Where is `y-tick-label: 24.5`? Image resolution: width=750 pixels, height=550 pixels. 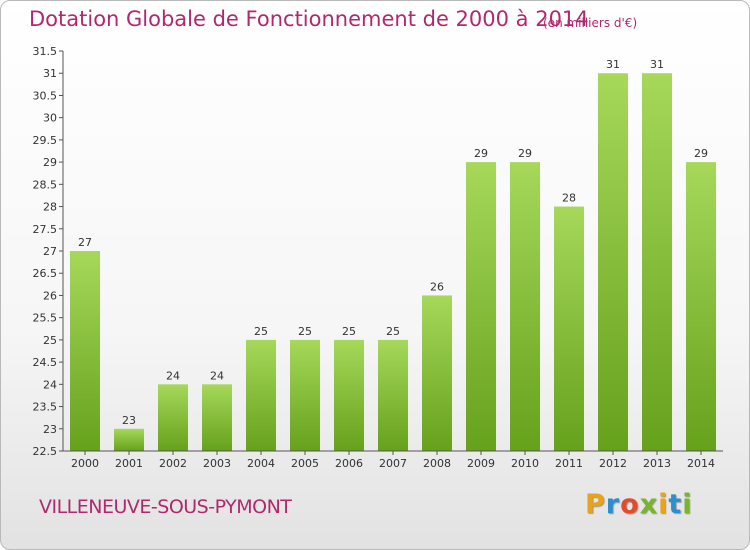
y-tick-label: 24.5 is located at coordinates (45, 362).